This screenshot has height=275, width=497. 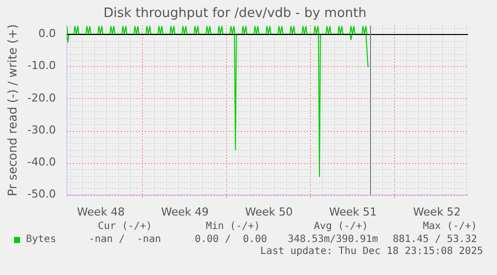 What do you see at coordinates (341, 227) in the screenshot?
I see `text: Avg (-/+)` at bounding box center [341, 227].